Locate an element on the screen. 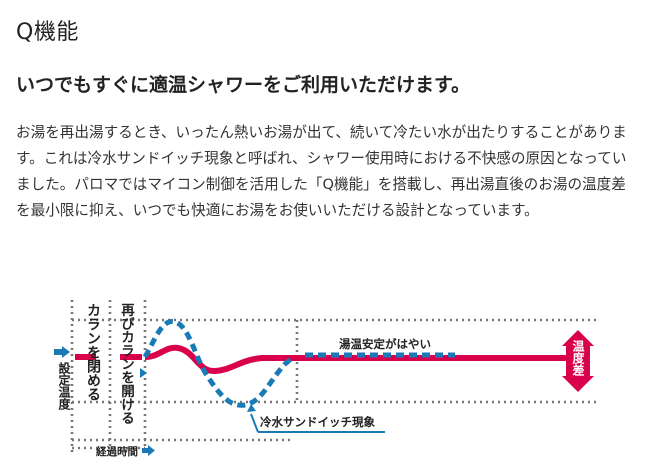 This screenshot has height=474, width=645. y-axis-label: 設定温度 is located at coordinates (64, 386).